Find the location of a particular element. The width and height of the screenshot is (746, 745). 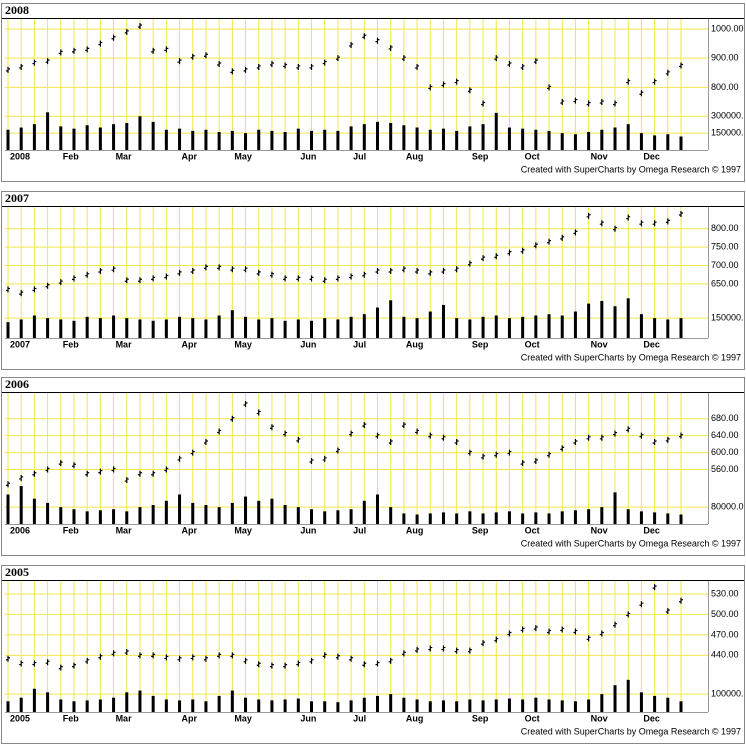

y2-tick-label: 80000.0 is located at coordinates (727, 506).